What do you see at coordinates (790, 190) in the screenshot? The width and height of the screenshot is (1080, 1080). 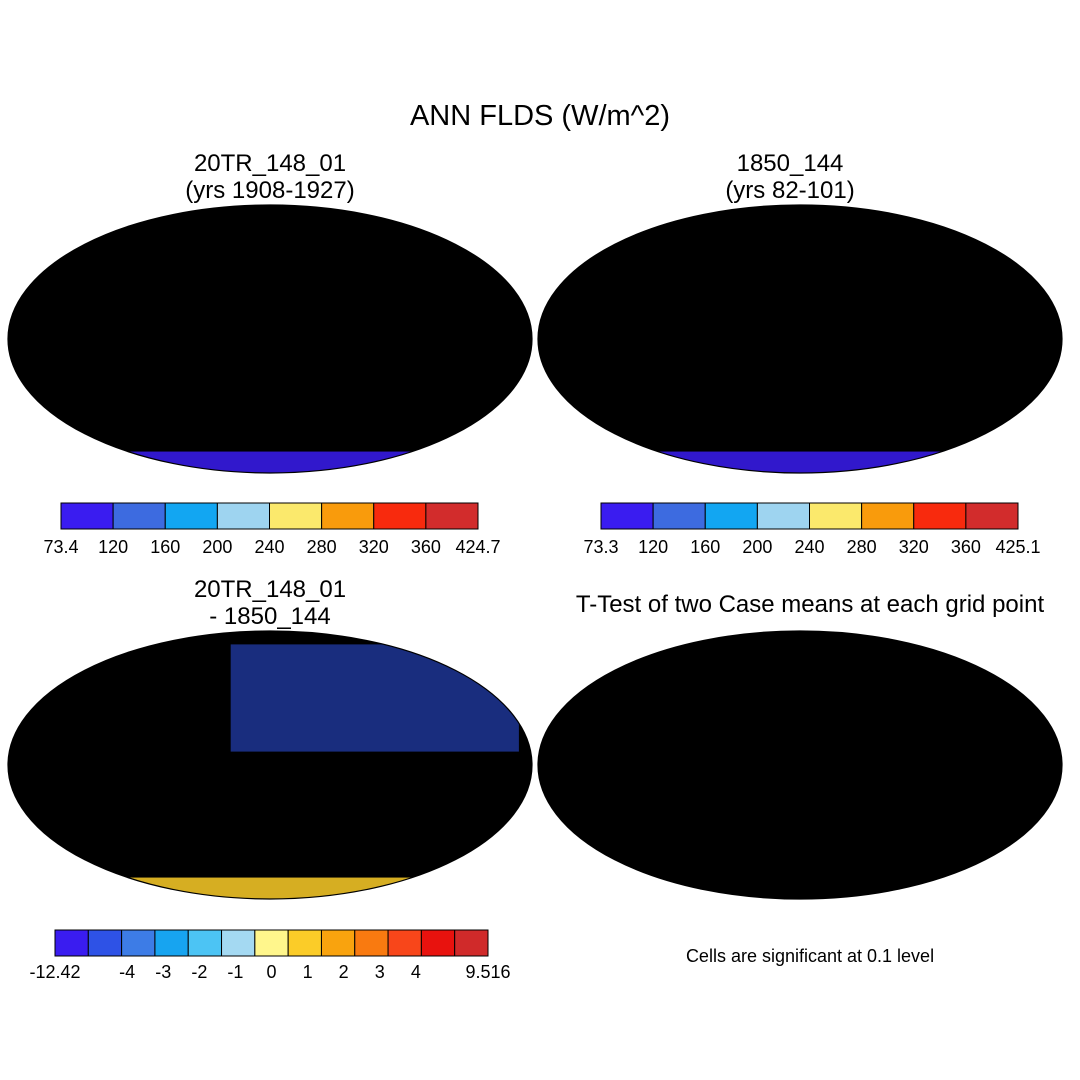 I see `panel-title-case2-line2: (yrs 82-101)` at bounding box center [790, 190].